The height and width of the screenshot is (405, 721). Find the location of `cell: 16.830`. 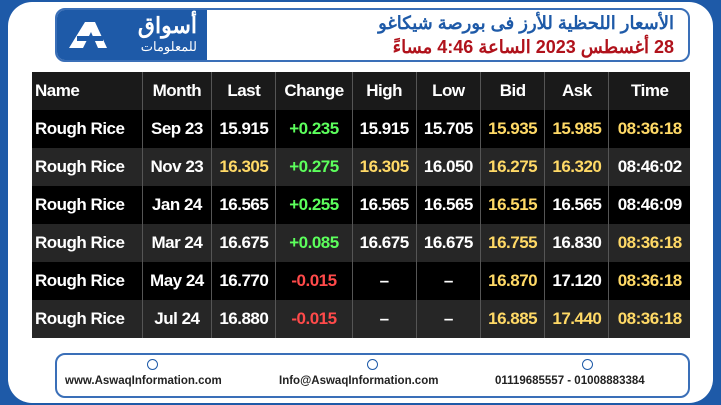

cell: 16.830 is located at coordinates (576, 243).